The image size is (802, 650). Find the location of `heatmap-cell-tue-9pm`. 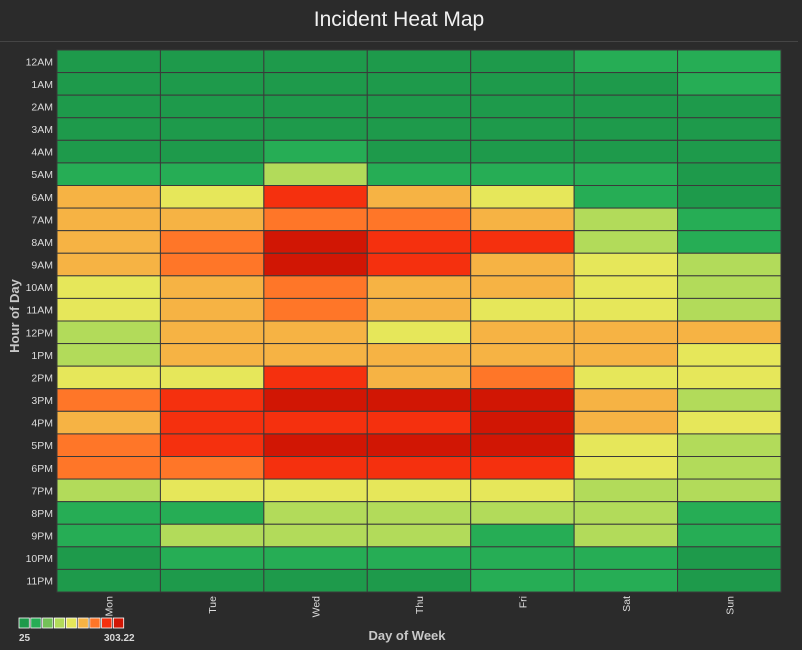

heatmap-cell-tue-9pm is located at coordinates (212, 535).